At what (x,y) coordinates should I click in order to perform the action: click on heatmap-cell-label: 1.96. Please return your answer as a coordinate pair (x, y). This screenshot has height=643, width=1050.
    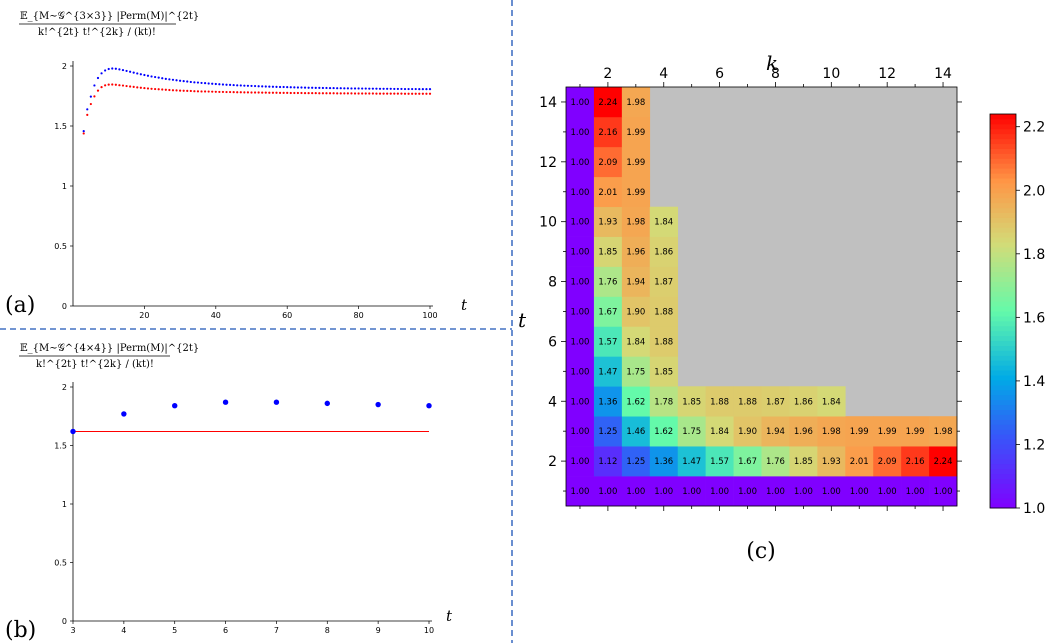
    Looking at the image, I should click on (803, 432).